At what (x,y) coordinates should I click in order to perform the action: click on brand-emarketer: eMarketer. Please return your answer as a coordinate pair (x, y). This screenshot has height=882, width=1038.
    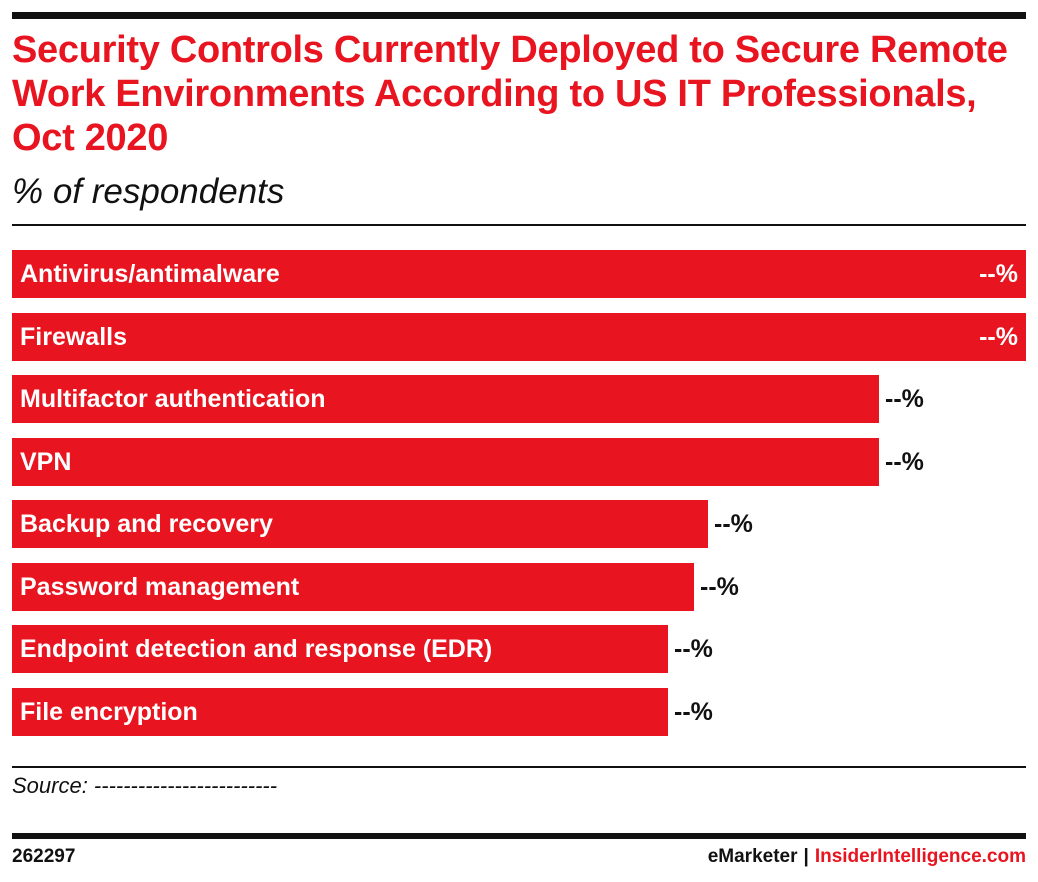
    Looking at the image, I should click on (752, 856).